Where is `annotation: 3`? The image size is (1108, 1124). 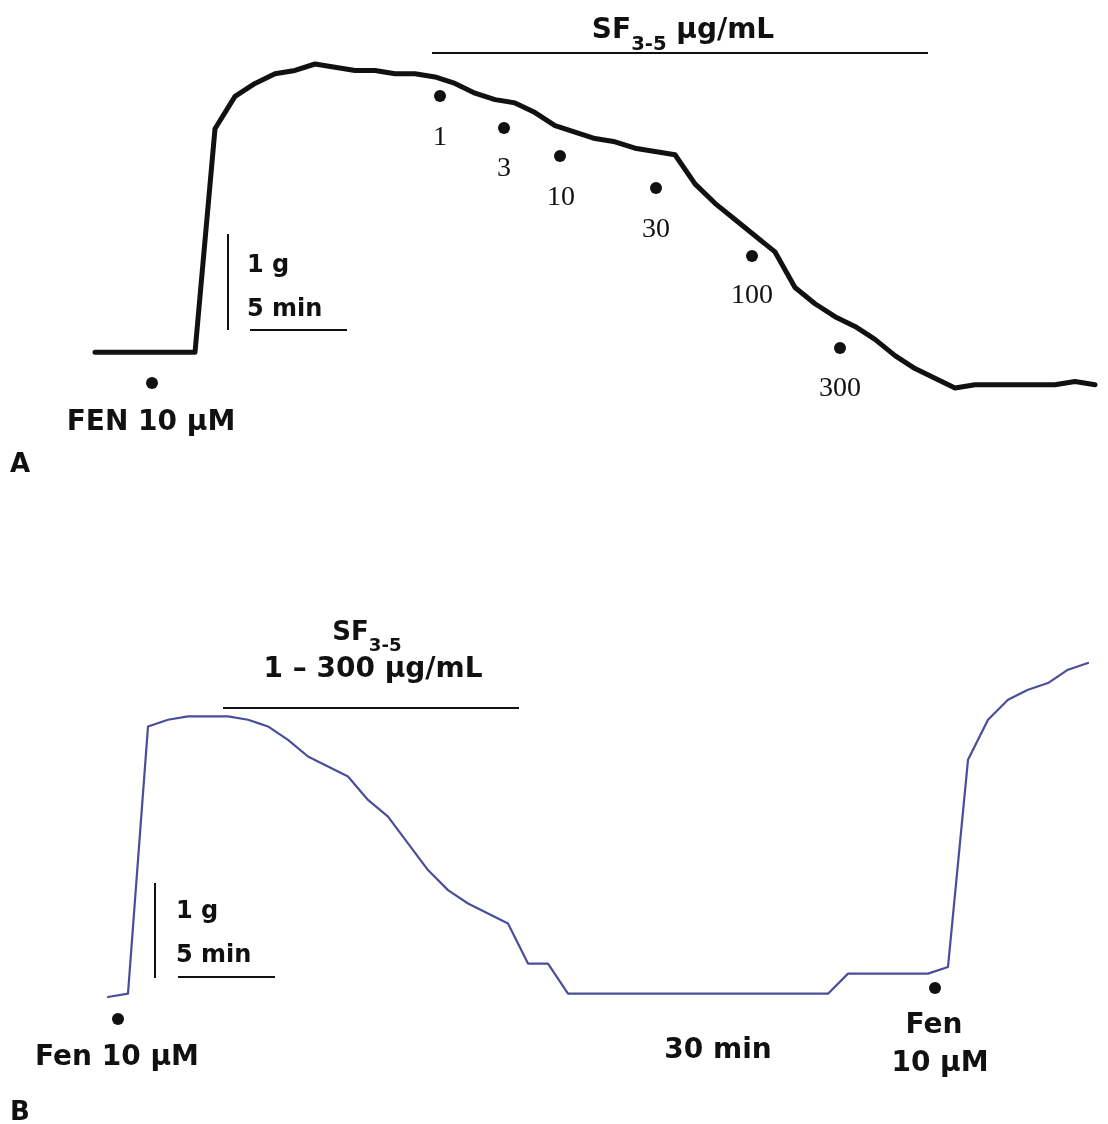 annotation: 3 is located at coordinates (504, 166).